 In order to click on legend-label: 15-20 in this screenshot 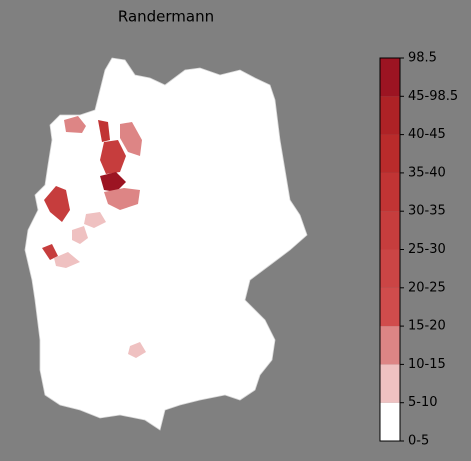, I will do `click(427, 326)`.